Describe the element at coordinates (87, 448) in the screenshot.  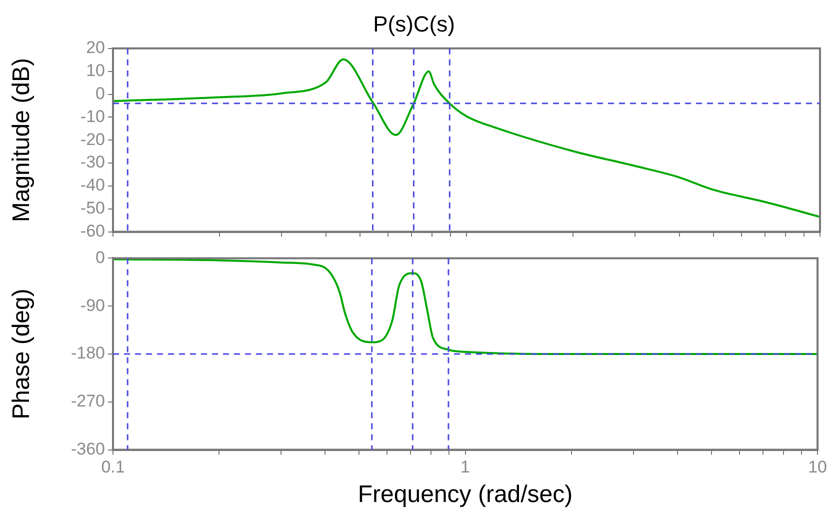
I see `y-tick-label: -360` at that location.